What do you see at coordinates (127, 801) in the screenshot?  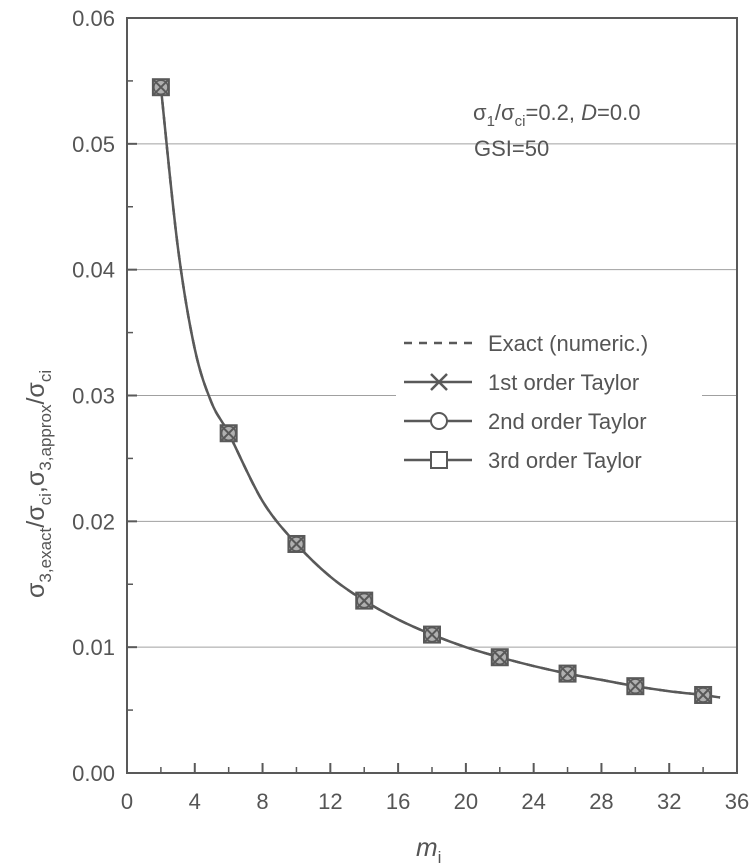 I see `x-tick-label-0: 0` at bounding box center [127, 801].